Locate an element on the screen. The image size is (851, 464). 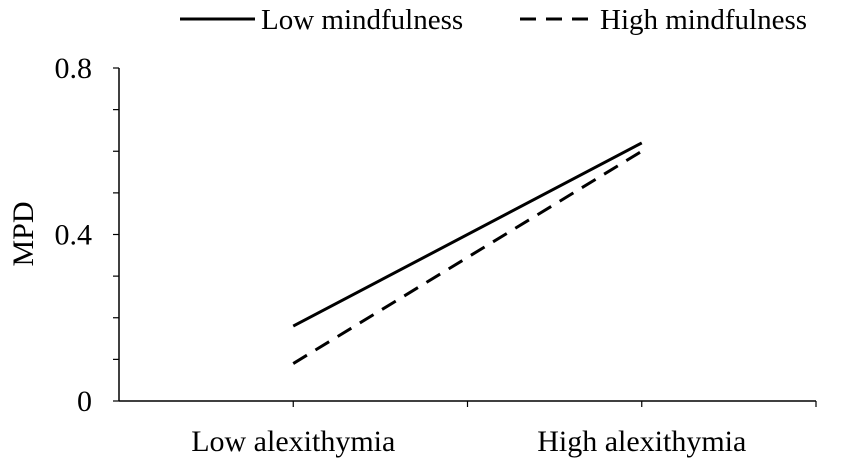
legend: Low mindfulness High mindfulness is located at coordinates (493, 20).